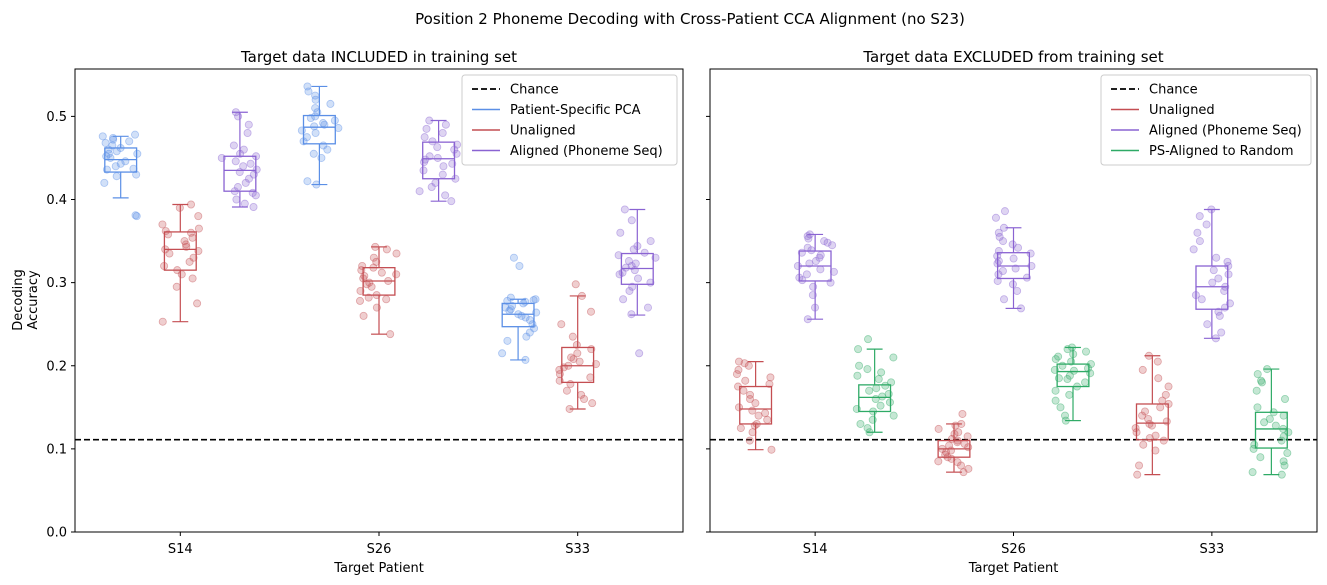 The image size is (1327, 585). What do you see at coordinates (26, 299) in the screenshot?
I see `y-axis-label: Decoding Accuracy` at bounding box center [26, 299].